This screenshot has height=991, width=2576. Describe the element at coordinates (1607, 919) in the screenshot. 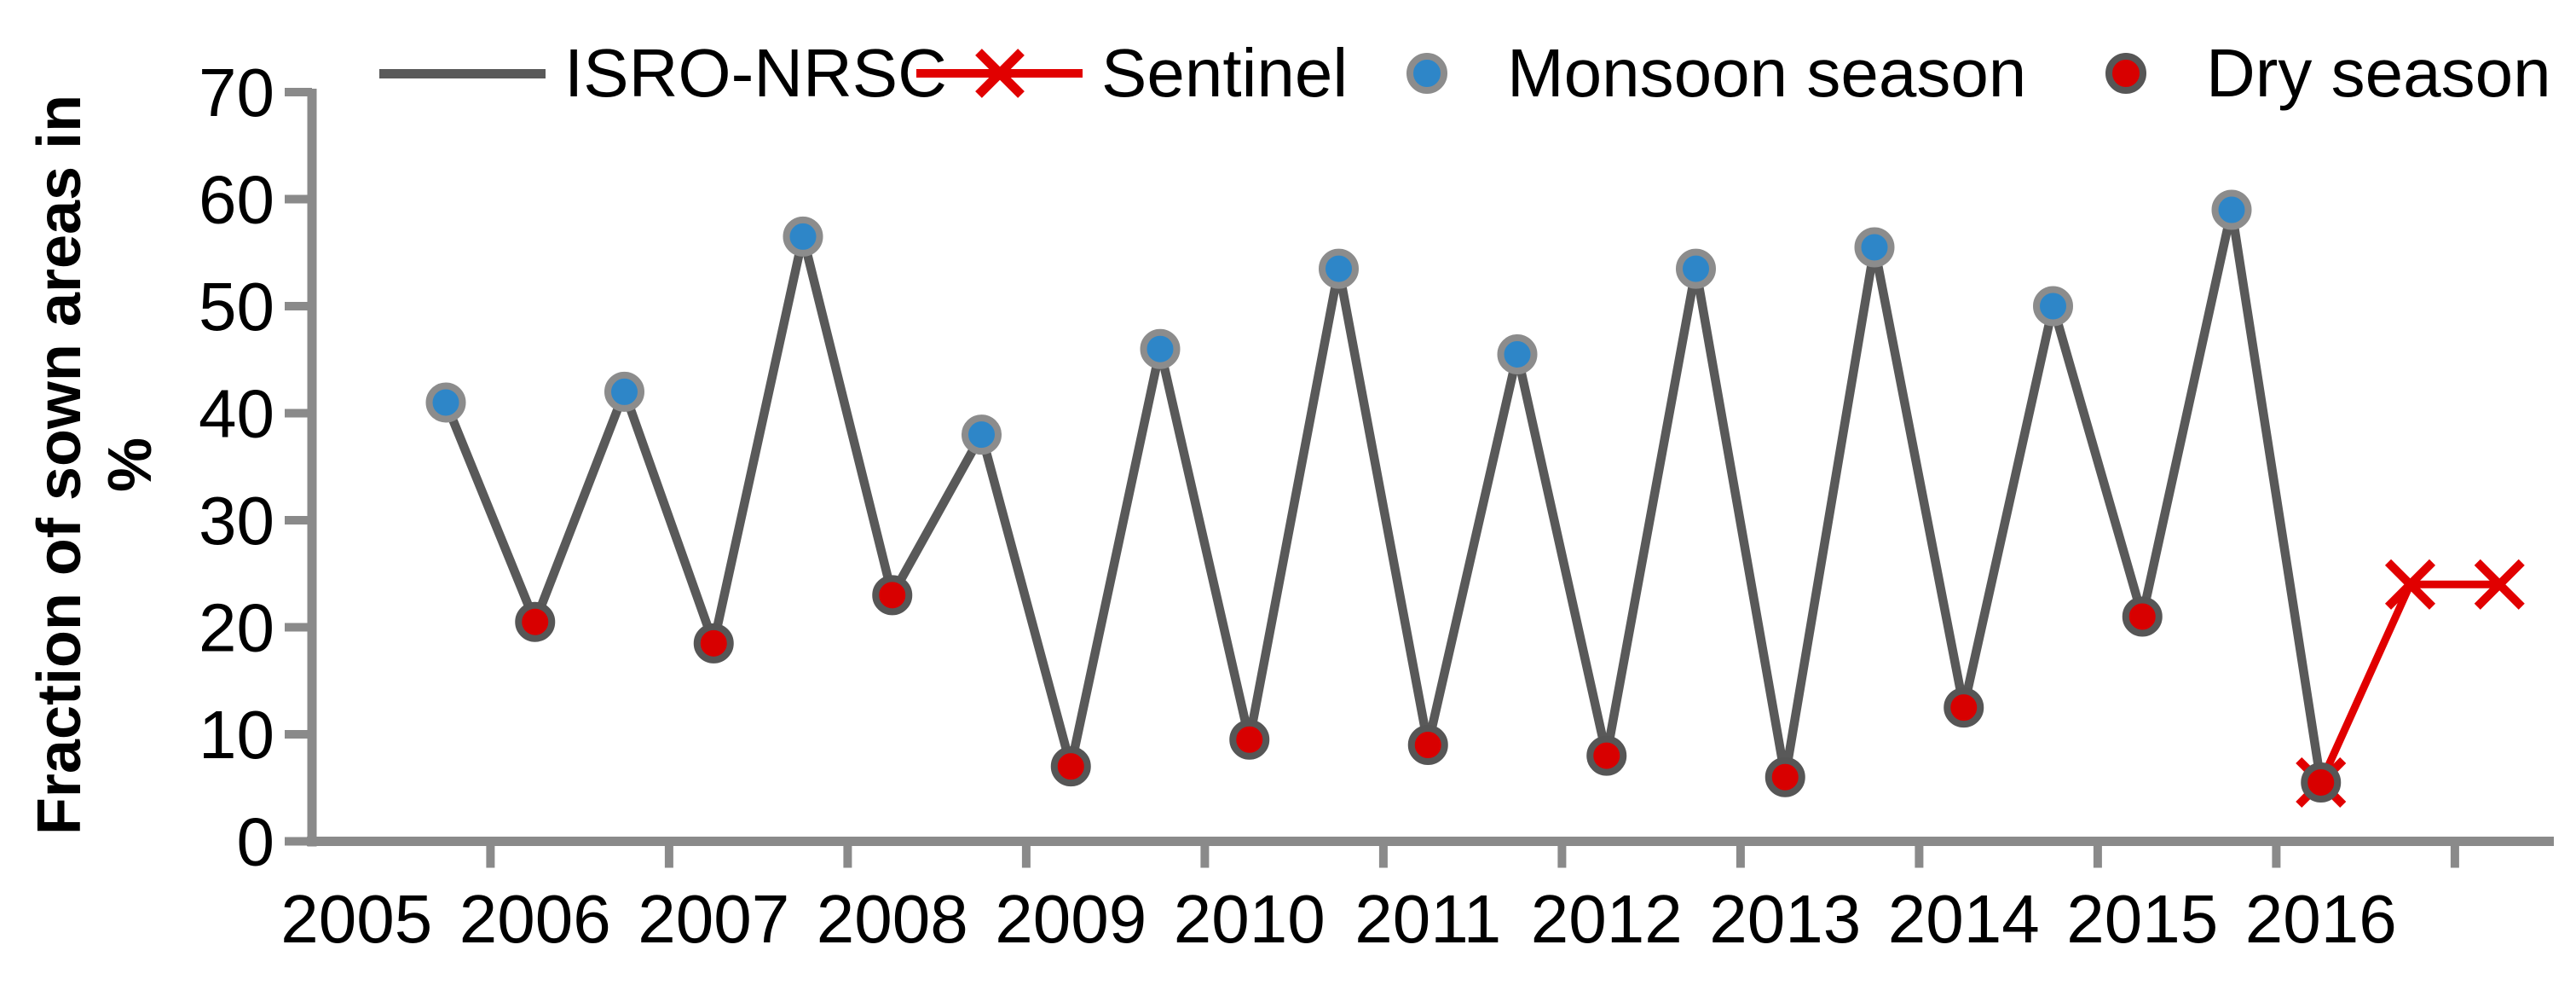

I see `x-tick-label: 2012` at that location.